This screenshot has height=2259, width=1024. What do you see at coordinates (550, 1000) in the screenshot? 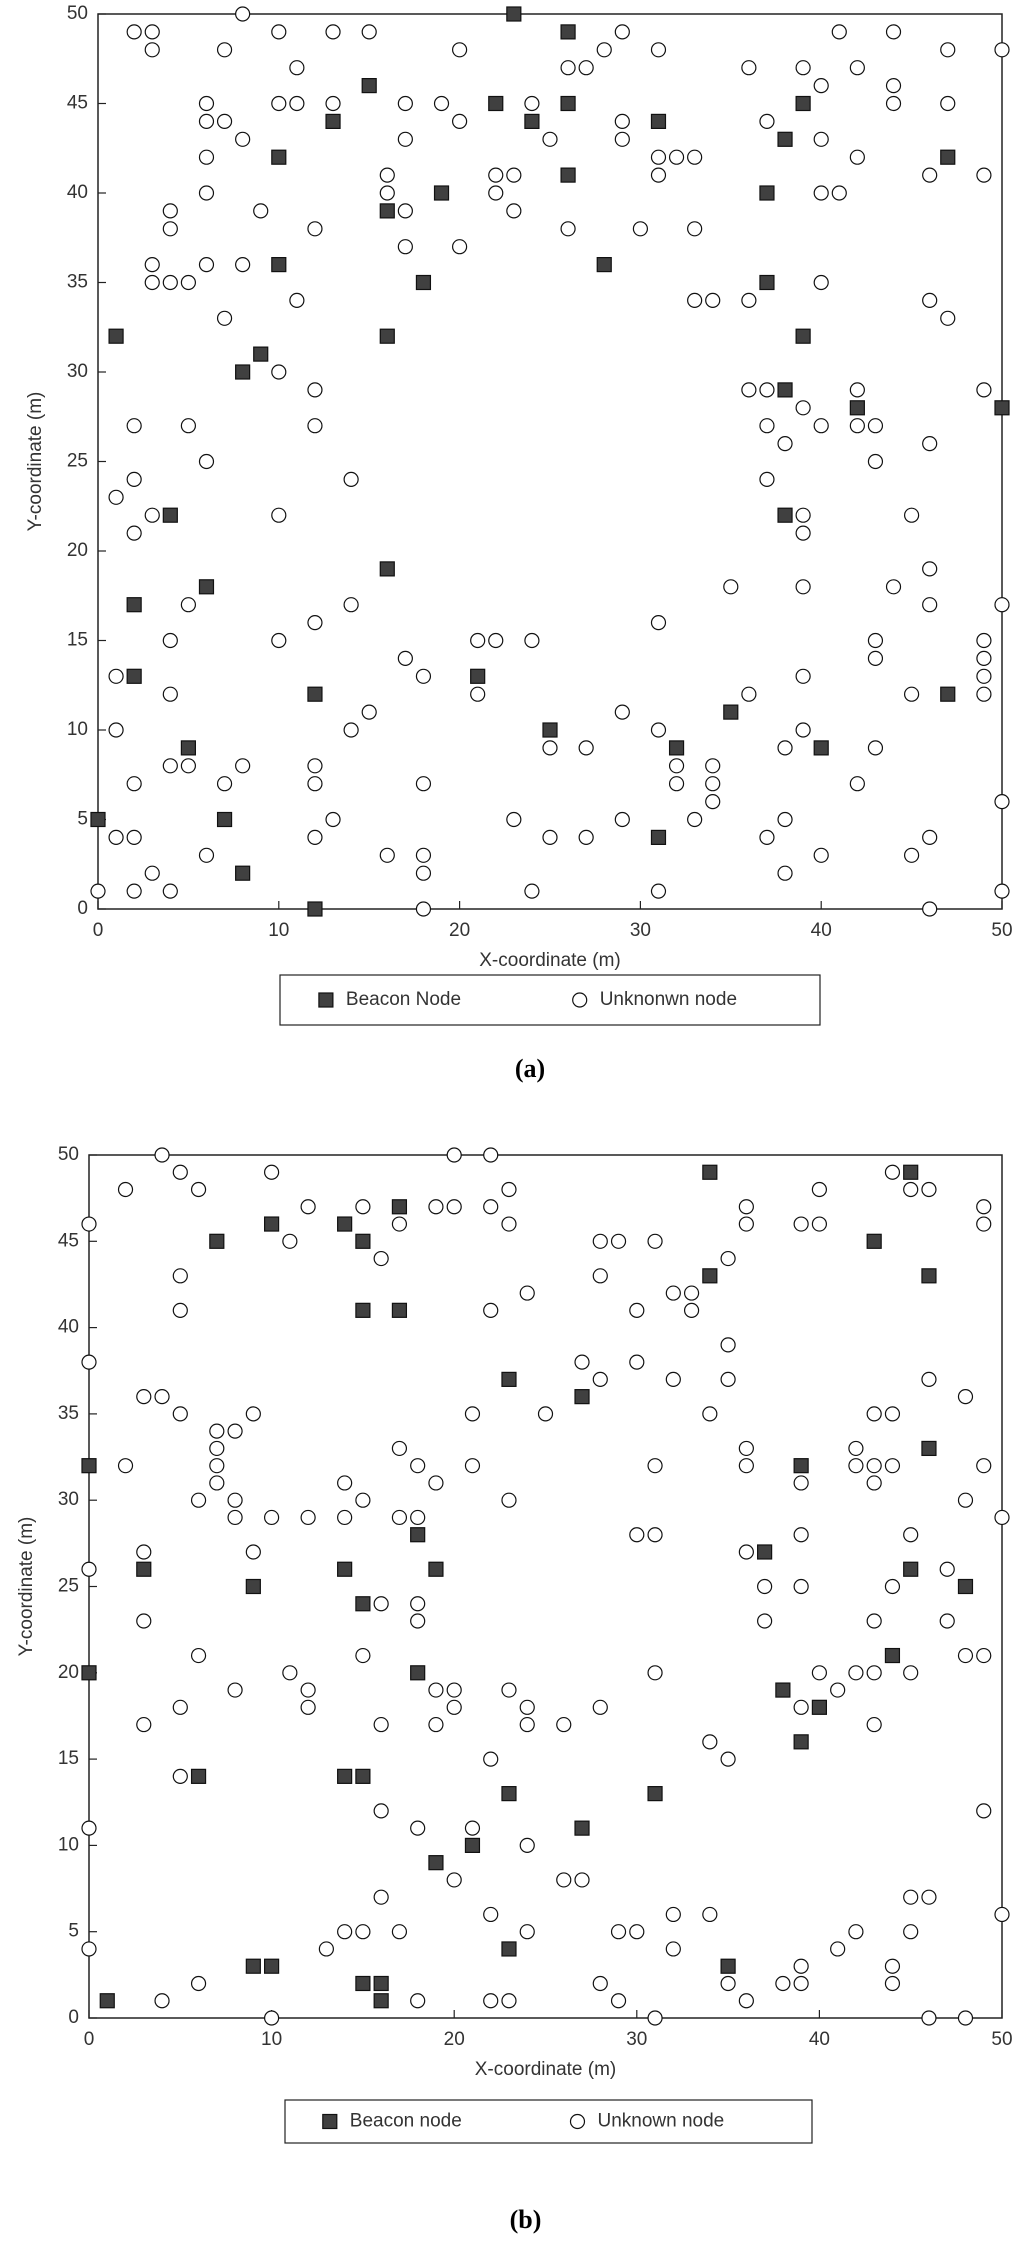
I see `legend: Beacon Node Unknonwn node` at bounding box center [550, 1000].